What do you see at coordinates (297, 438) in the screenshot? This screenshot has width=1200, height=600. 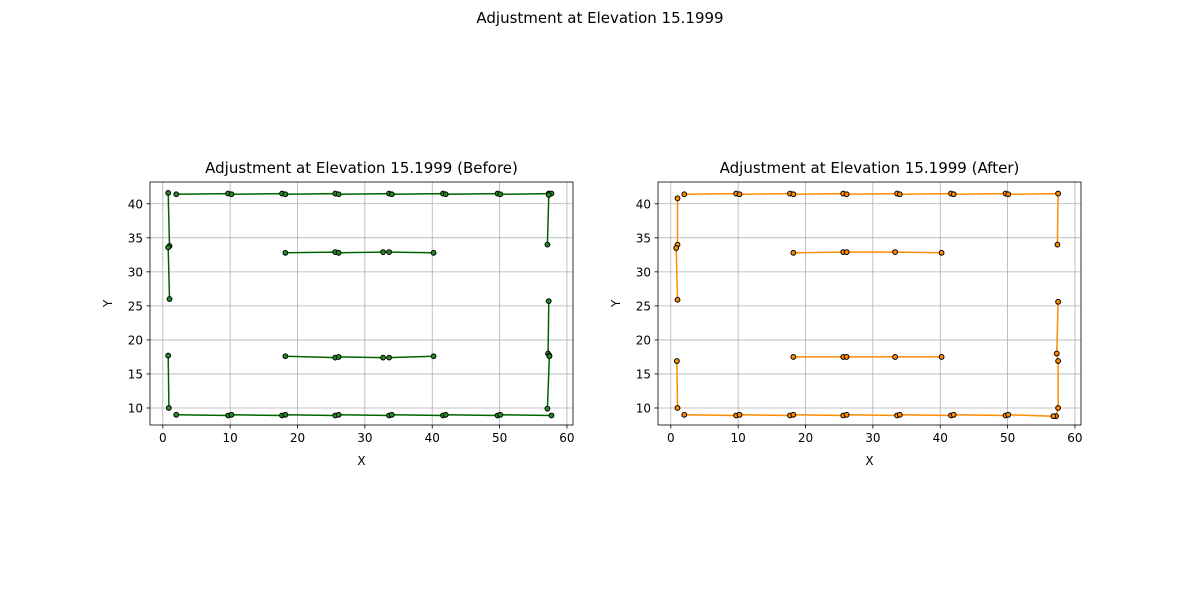 I see `x-tick-label: 20` at bounding box center [297, 438].